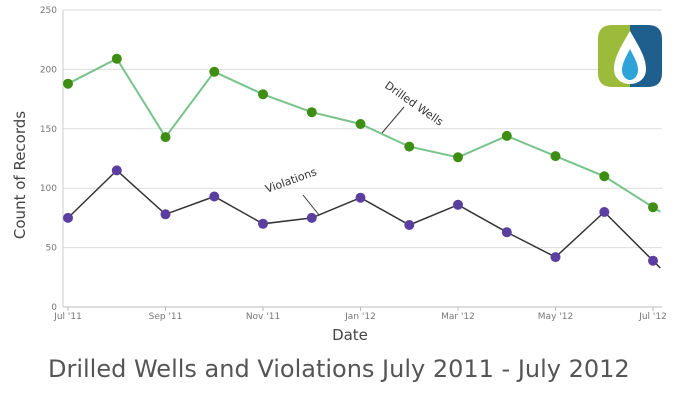  I want to click on y-tick-label: 150, so click(48, 130).